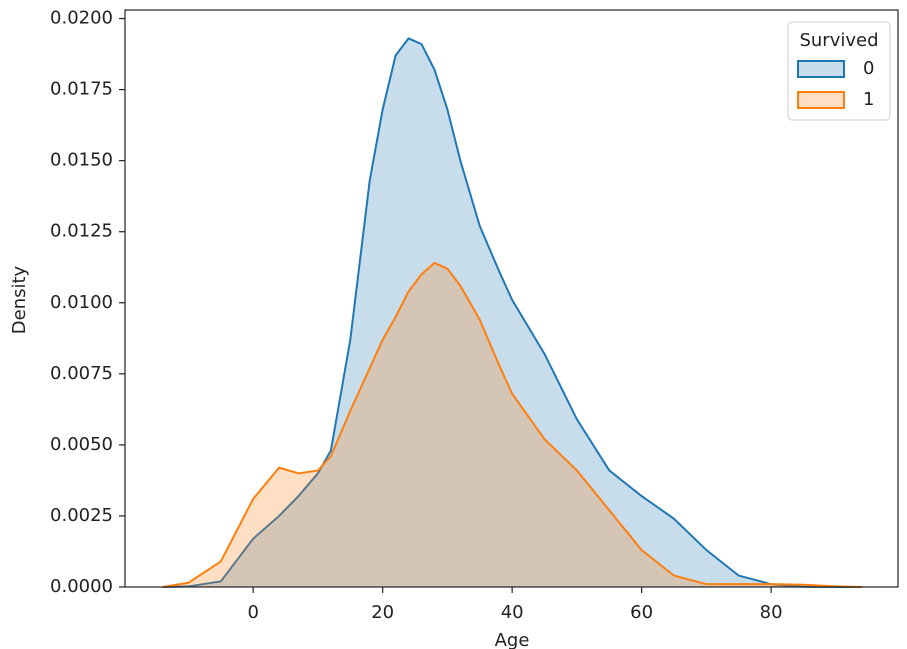 This screenshot has width=907, height=649. Describe the element at coordinates (81, 586) in the screenshot. I see `y-tick-label: 0.0000` at that location.